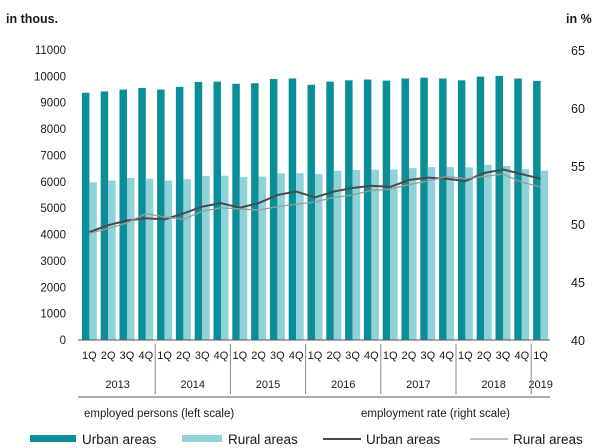 Image resolution: width=599 pixels, height=448 pixels. What do you see at coordinates (578, 283) in the screenshot?
I see `right-tick-label: 45` at bounding box center [578, 283].